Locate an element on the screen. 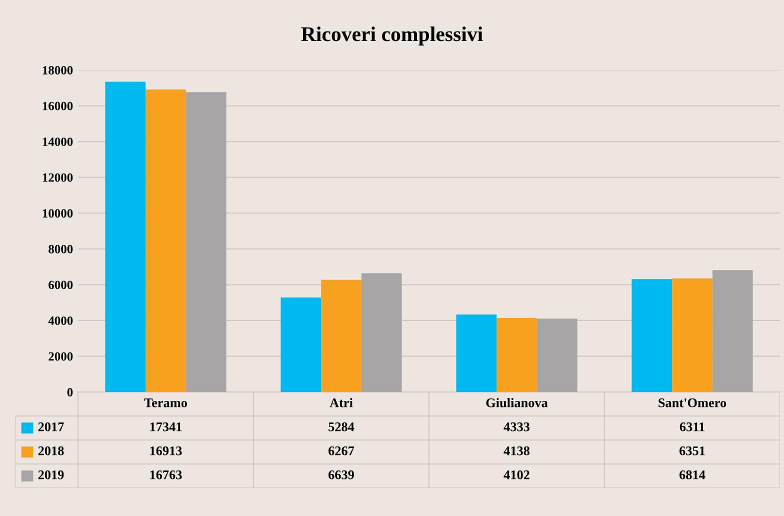 The width and height of the screenshot is (784, 516). data-label: 4102 is located at coordinates (517, 475).